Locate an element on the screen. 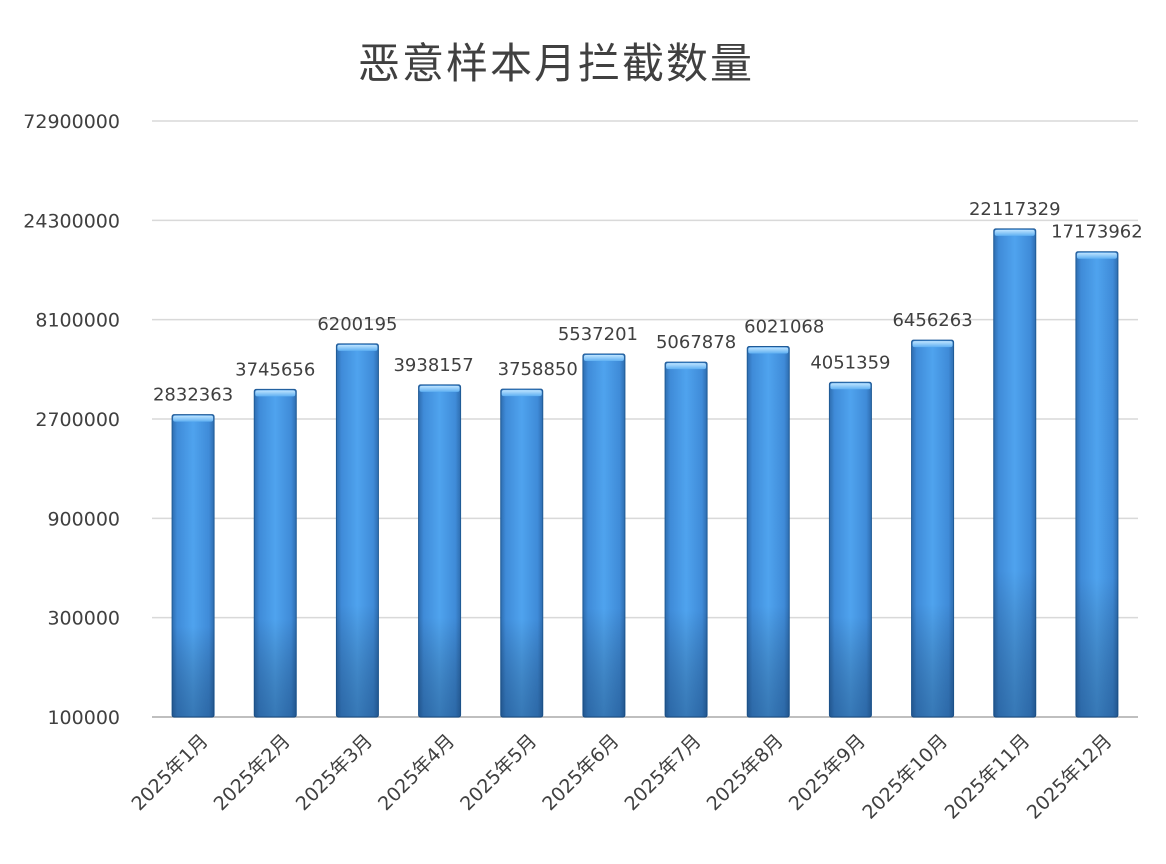  x-tick-label: 2025年3月 is located at coordinates (334, 772).